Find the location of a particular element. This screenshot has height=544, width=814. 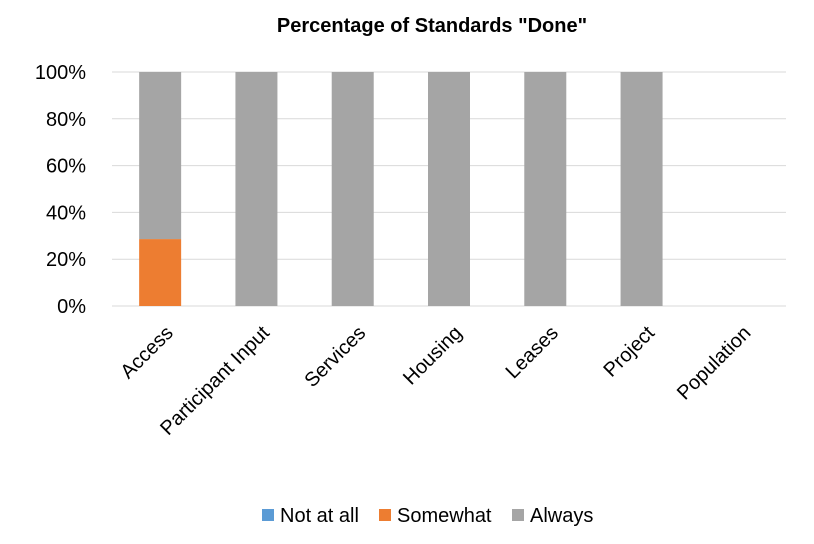

legend-label: Always is located at coordinates (561, 516).